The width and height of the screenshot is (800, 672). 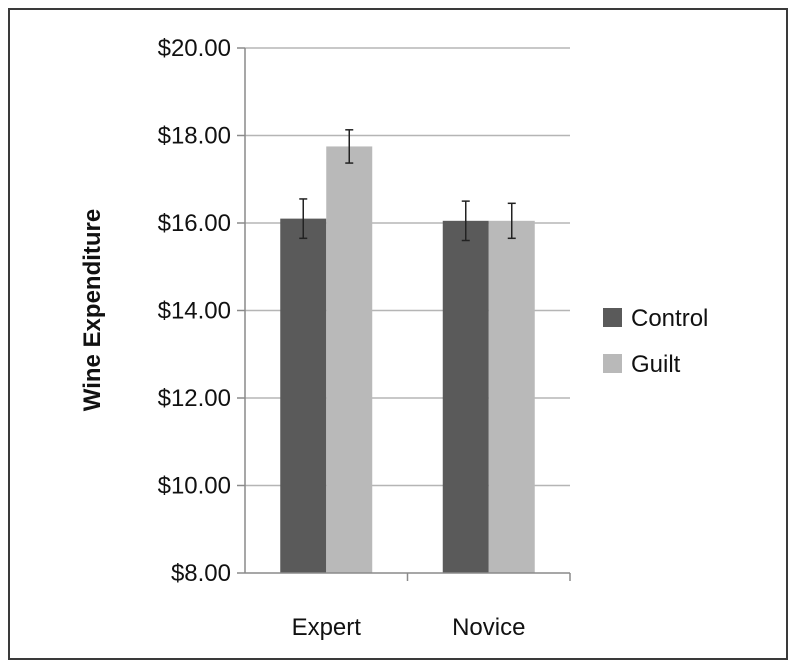 I want to click on y-tick-label: $14.00, so click(x=194, y=311).